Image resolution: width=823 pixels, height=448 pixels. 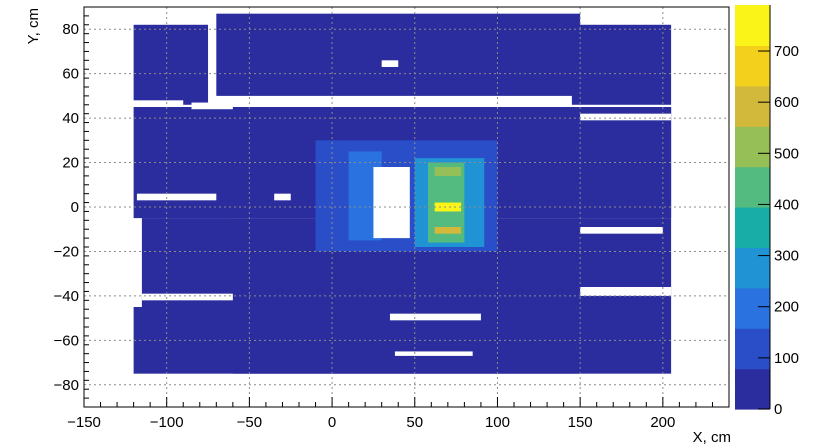 What do you see at coordinates (786, 102) in the screenshot?
I see `colorbar-tick-label: 600` at bounding box center [786, 102].